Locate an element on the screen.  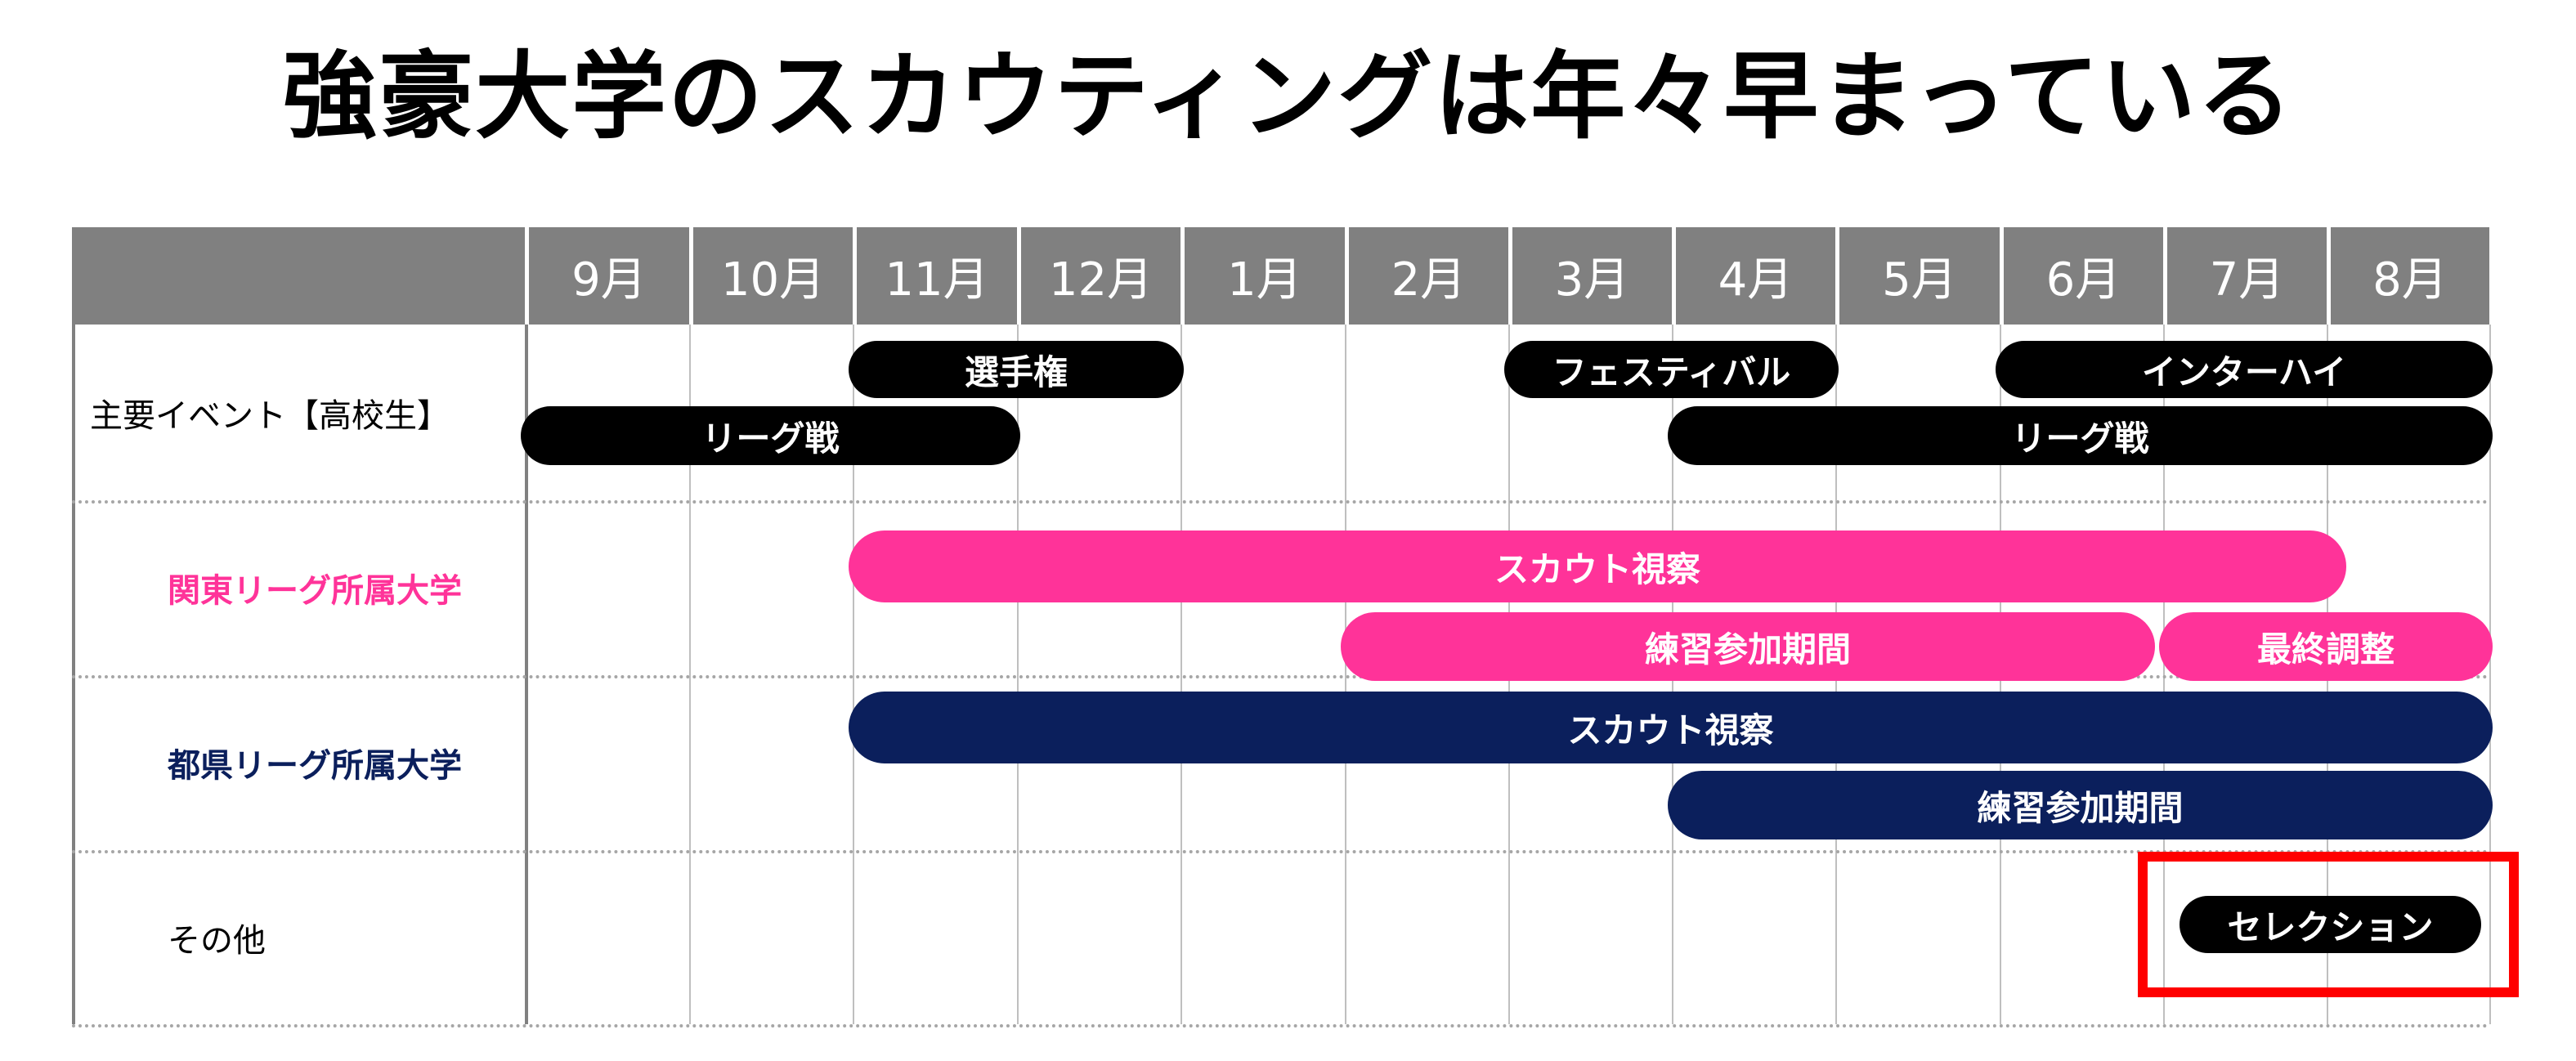
month-header: 1月 is located at coordinates (1265, 276).